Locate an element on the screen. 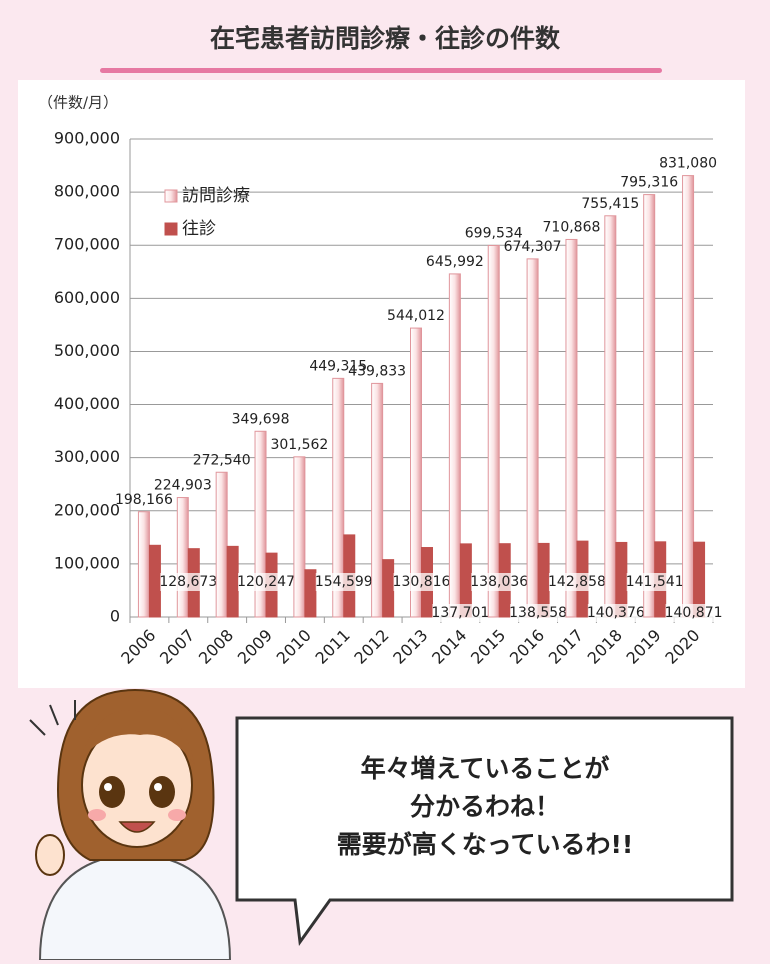 The height and width of the screenshot is (964, 770). data-label: 141,541 is located at coordinates (655, 582).